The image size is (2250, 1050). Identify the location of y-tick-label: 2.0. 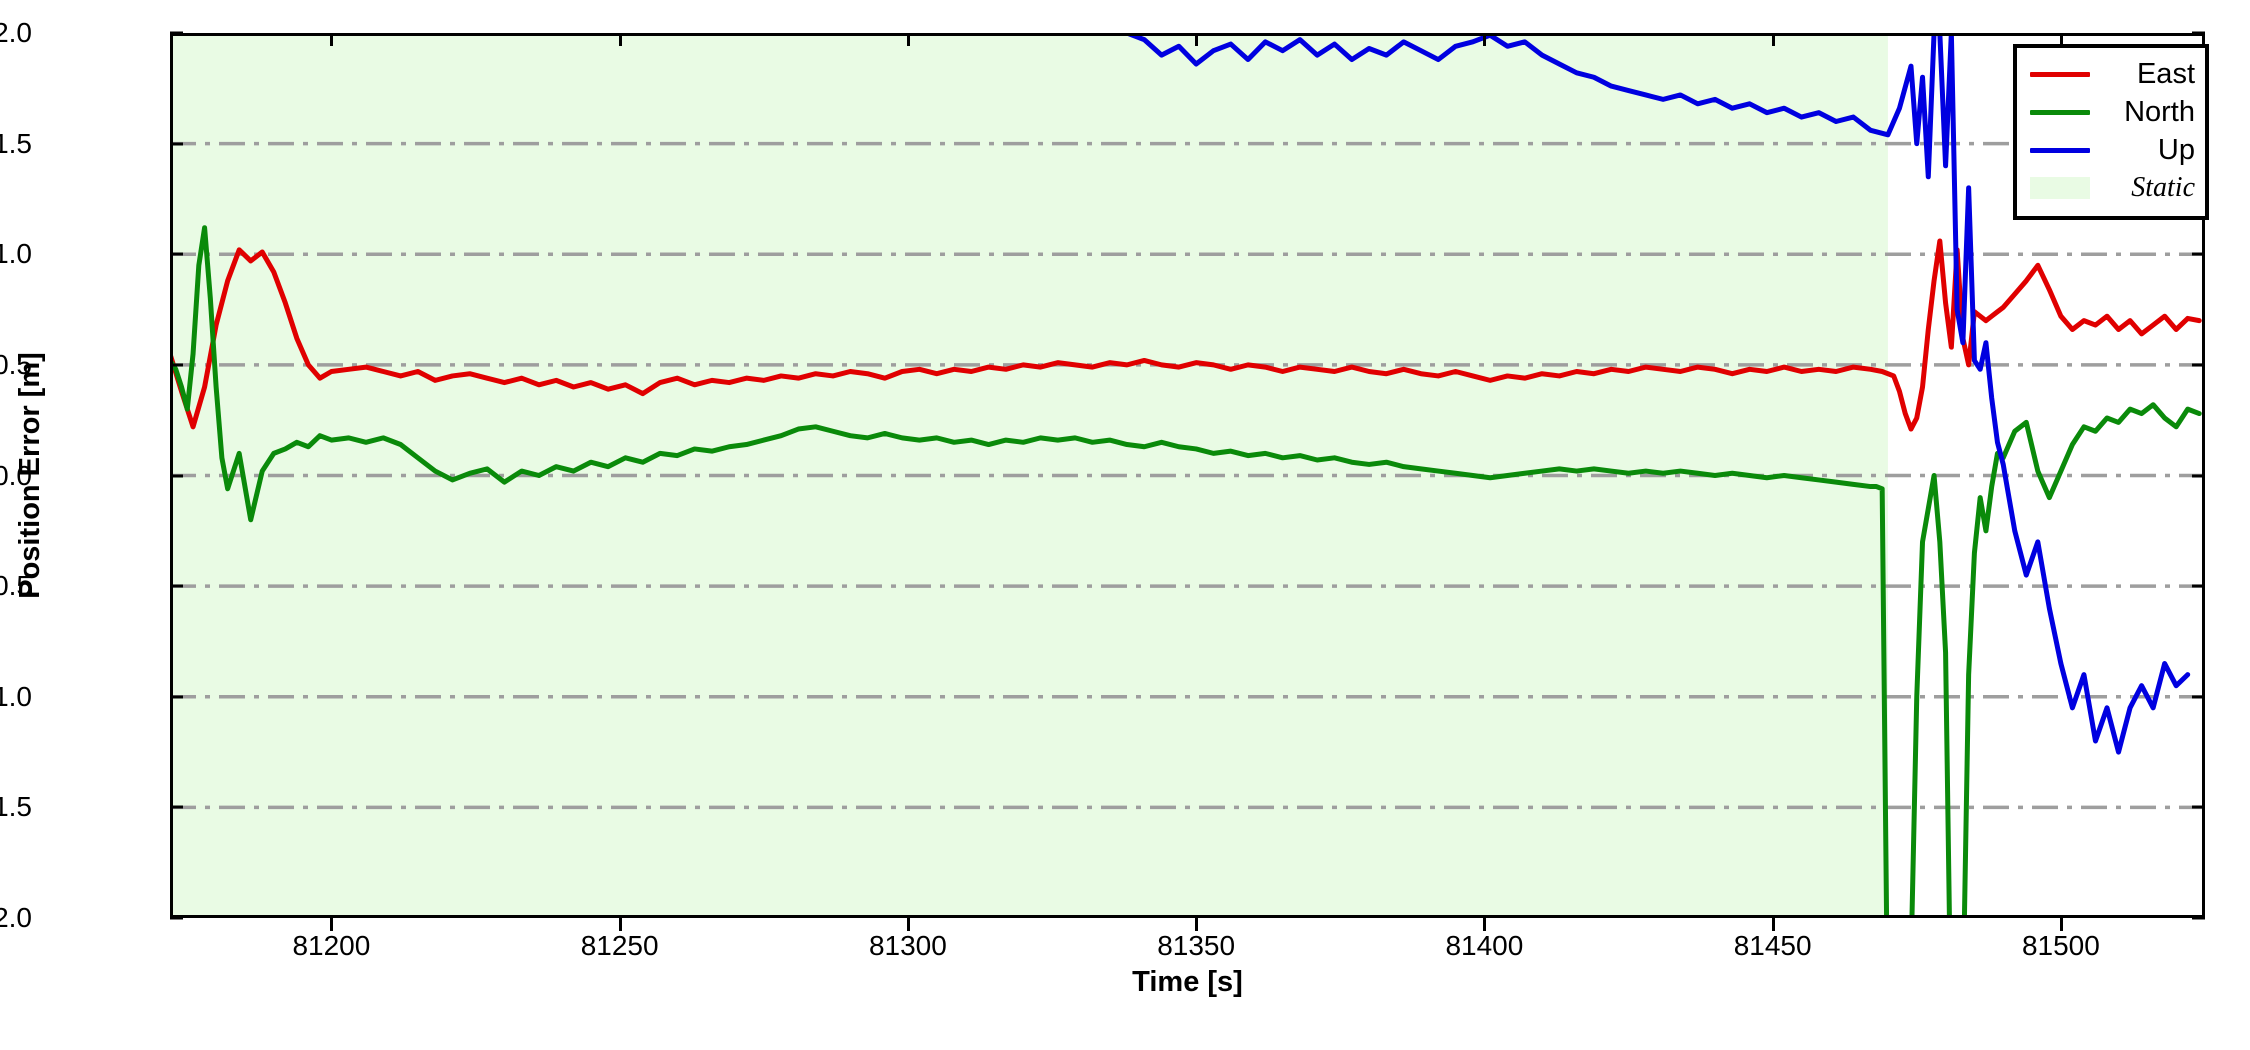
(16, 32).